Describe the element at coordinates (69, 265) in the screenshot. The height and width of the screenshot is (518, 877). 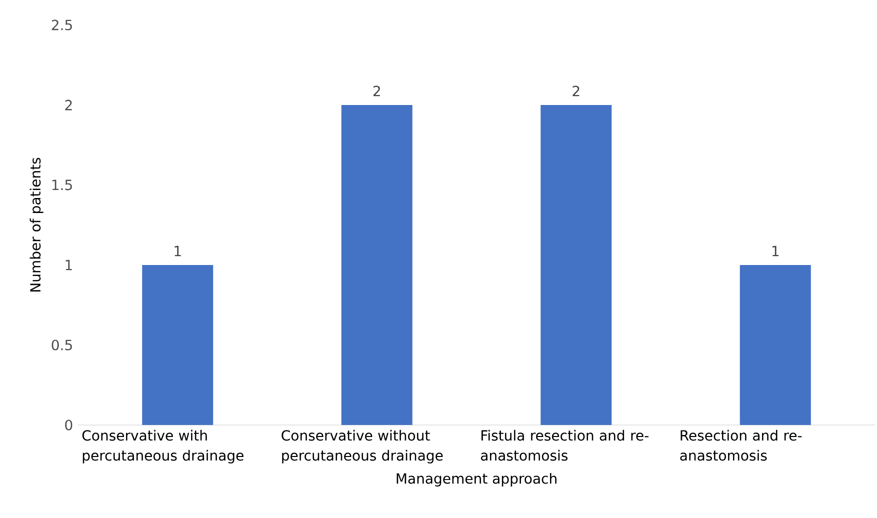
I see `y-tick-label: 1` at that location.